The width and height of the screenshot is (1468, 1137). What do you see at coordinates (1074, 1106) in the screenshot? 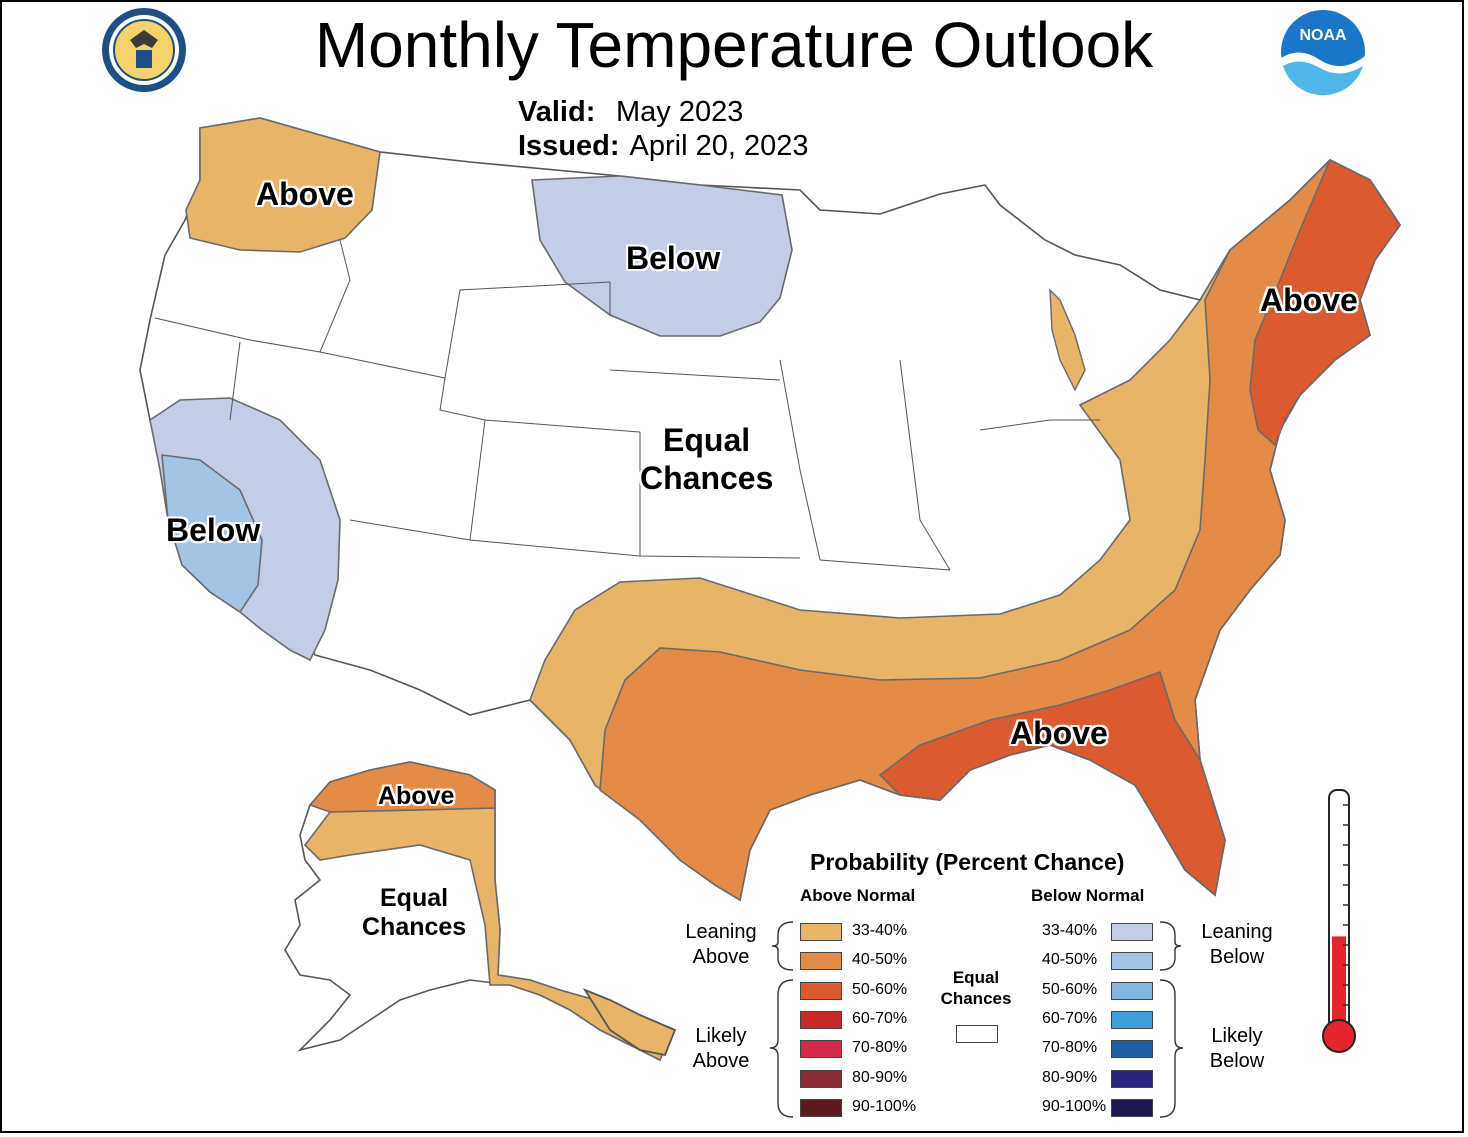
I see `below-range-label-6: 90-100%` at bounding box center [1074, 1106].